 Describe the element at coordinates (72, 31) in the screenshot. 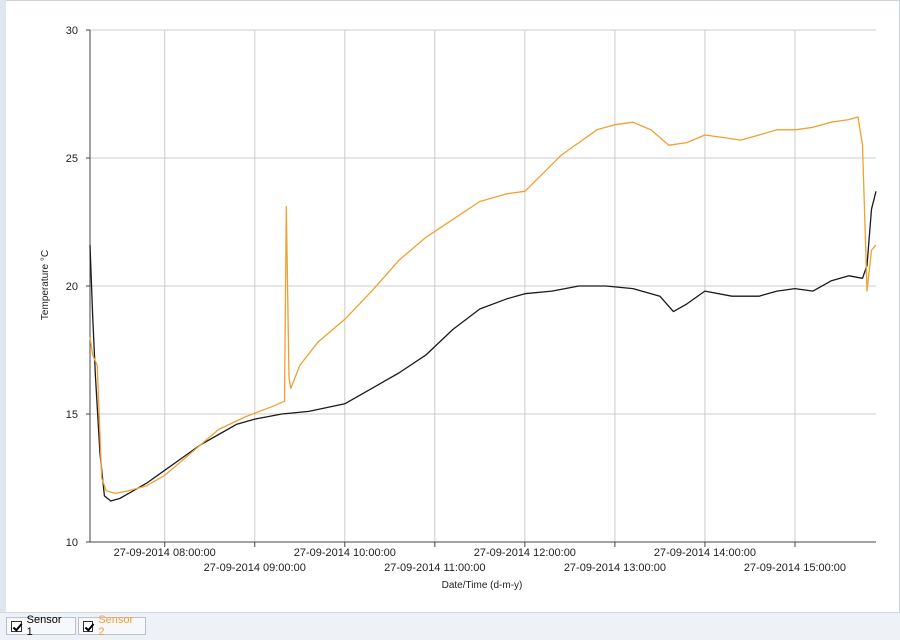

I see `y-tick-label: 30` at that location.